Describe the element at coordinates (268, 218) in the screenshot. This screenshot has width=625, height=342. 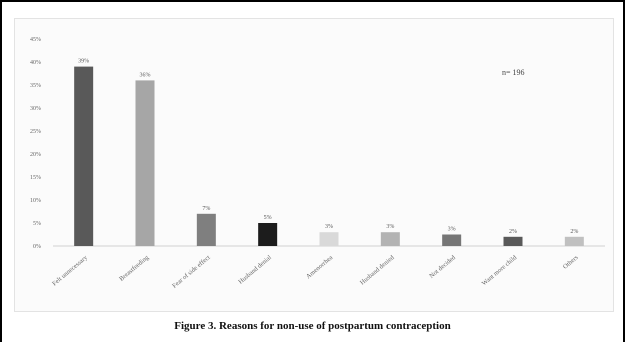
I see `data-label: 5%` at that location.